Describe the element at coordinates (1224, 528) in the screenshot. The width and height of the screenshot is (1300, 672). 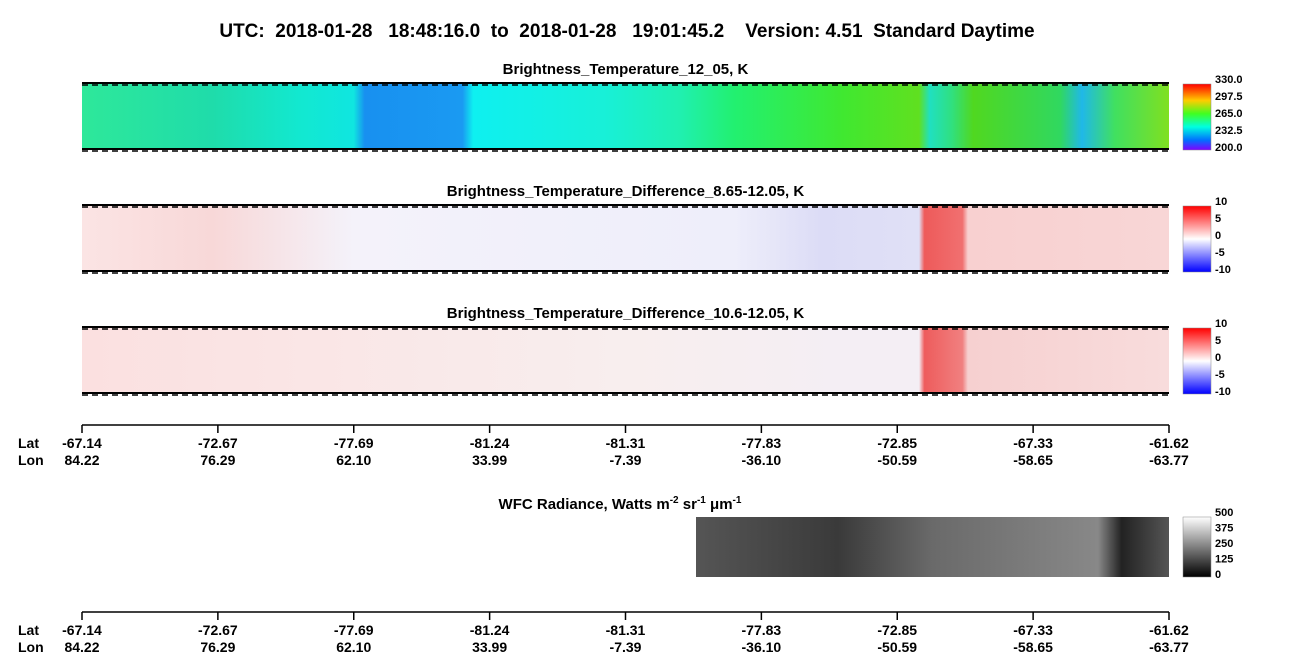
I see `colorbar-tick-label: 375` at that location.